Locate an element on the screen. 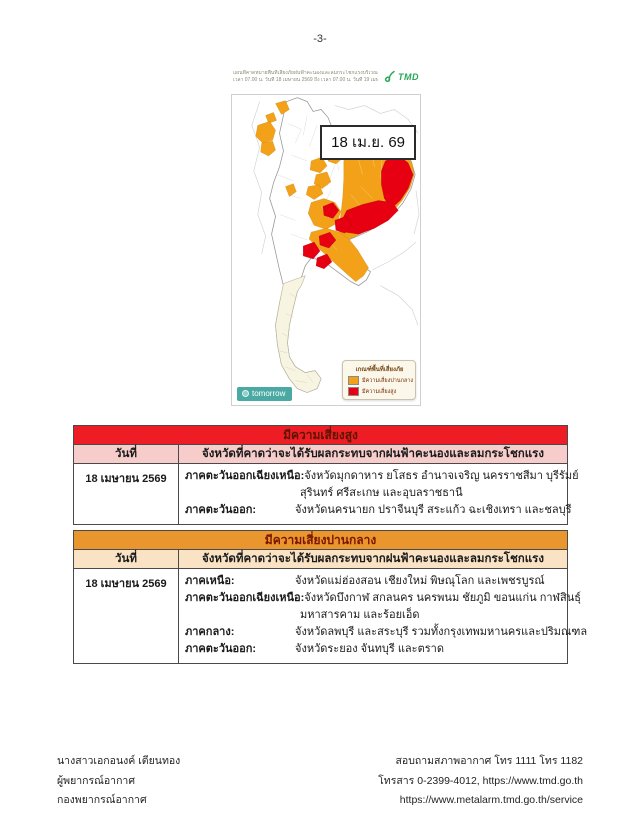 This screenshot has height=829, width=640. tomorrow-badge: tomorrow is located at coordinates (265, 394).